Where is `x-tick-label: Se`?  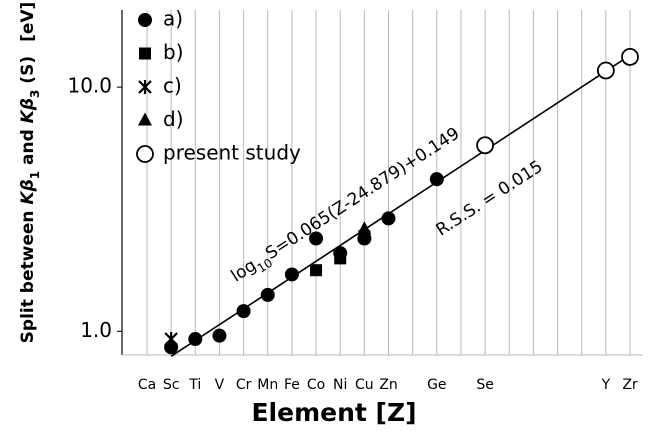 x-tick-label: Se is located at coordinates (485, 385).